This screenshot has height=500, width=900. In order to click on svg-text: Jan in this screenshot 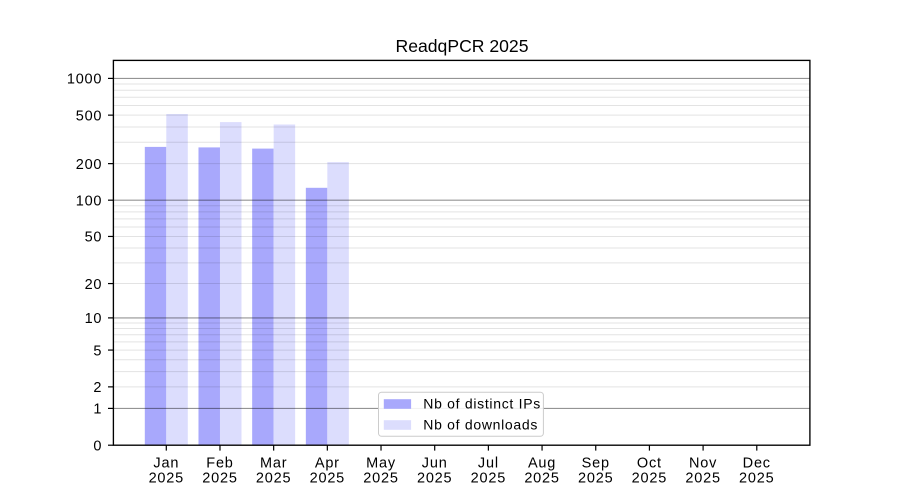, I will do `click(166, 464)`.